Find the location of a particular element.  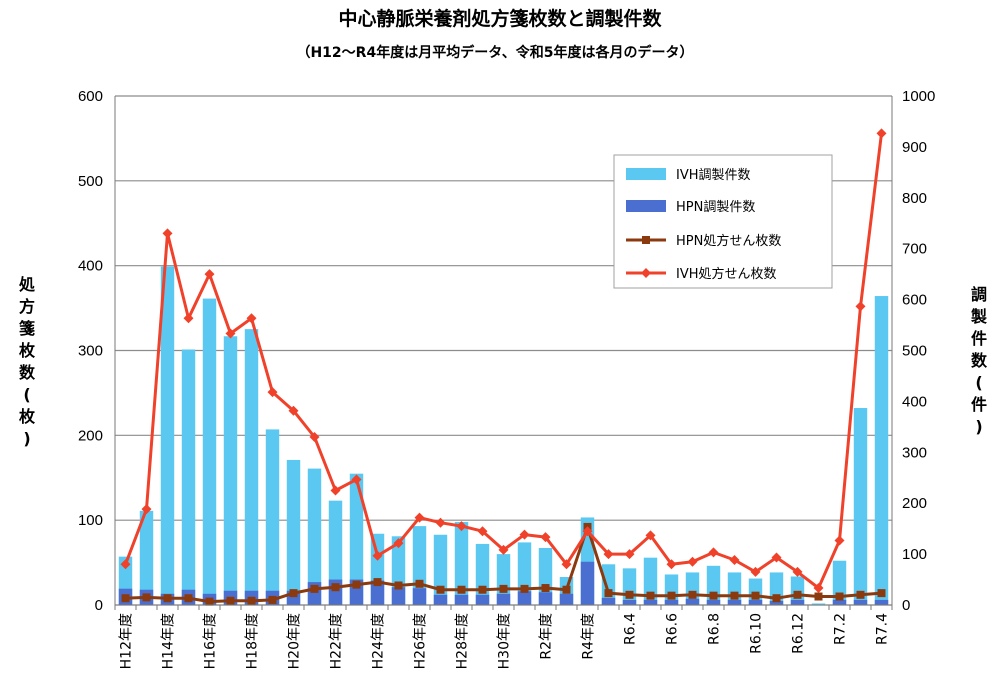

y-tick-label-right: 600 is located at coordinates (914, 300).